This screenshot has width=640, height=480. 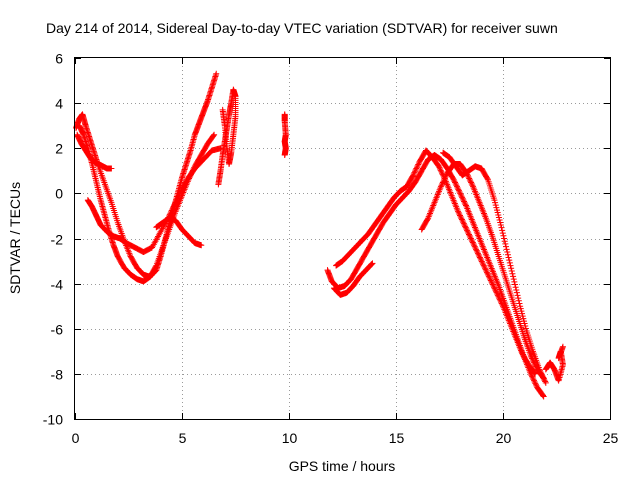 I want to click on series-track-j, so click(x=482, y=271).